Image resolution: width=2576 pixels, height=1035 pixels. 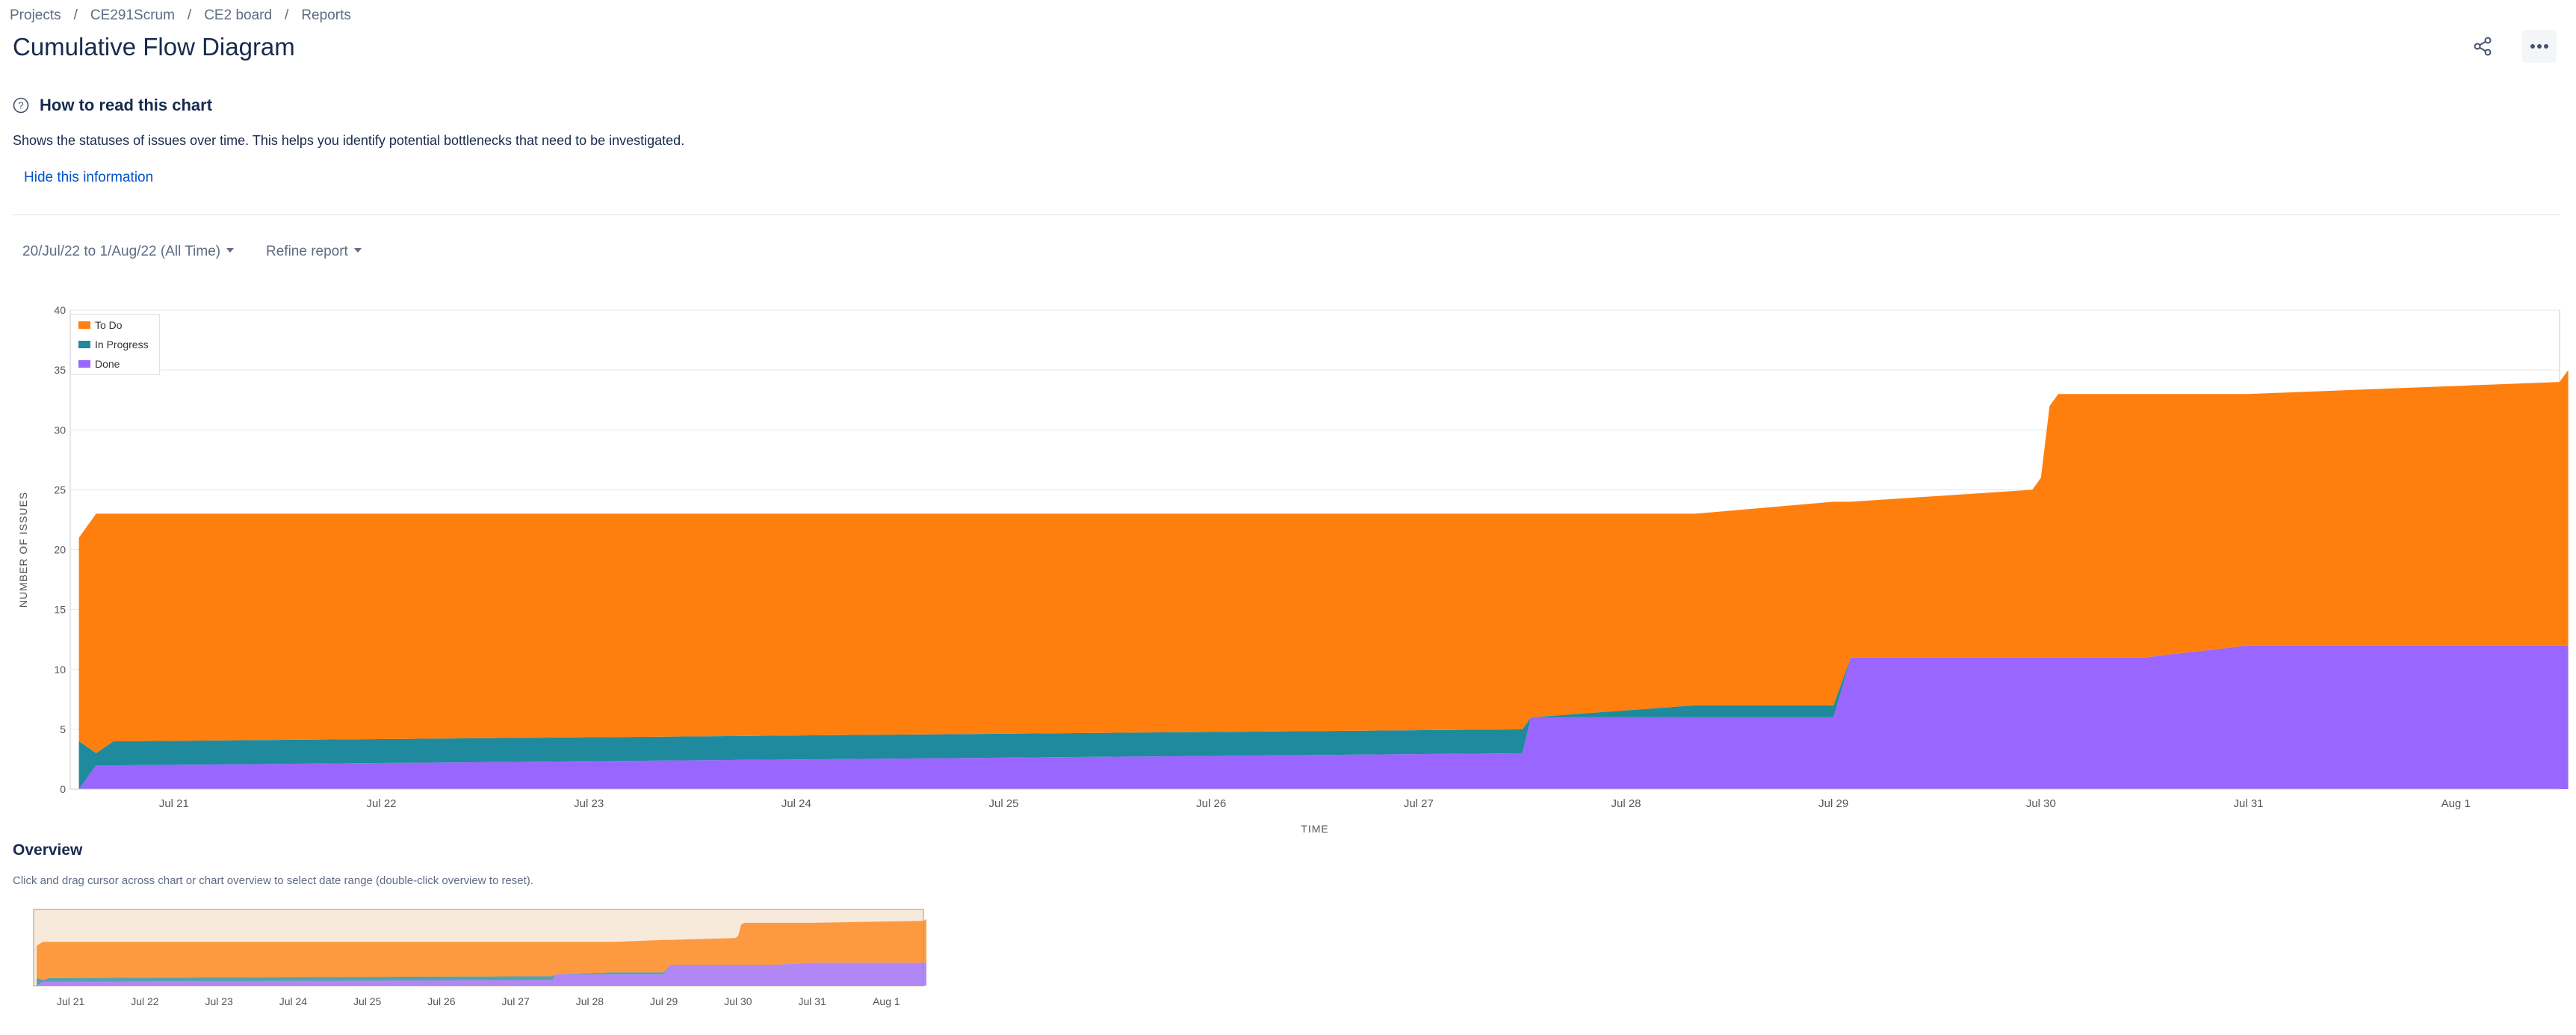 I want to click on overview-x-tick-label: Jul 24, so click(x=293, y=1001).